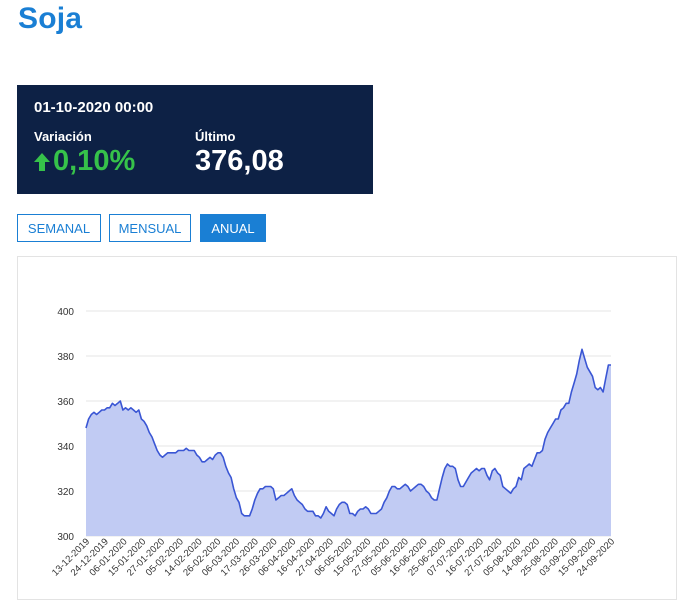 Image resolution: width=693 pixels, height=605 pixels. Describe the element at coordinates (63, 136) in the screenshot. I see `change-label: Variación` at that location.